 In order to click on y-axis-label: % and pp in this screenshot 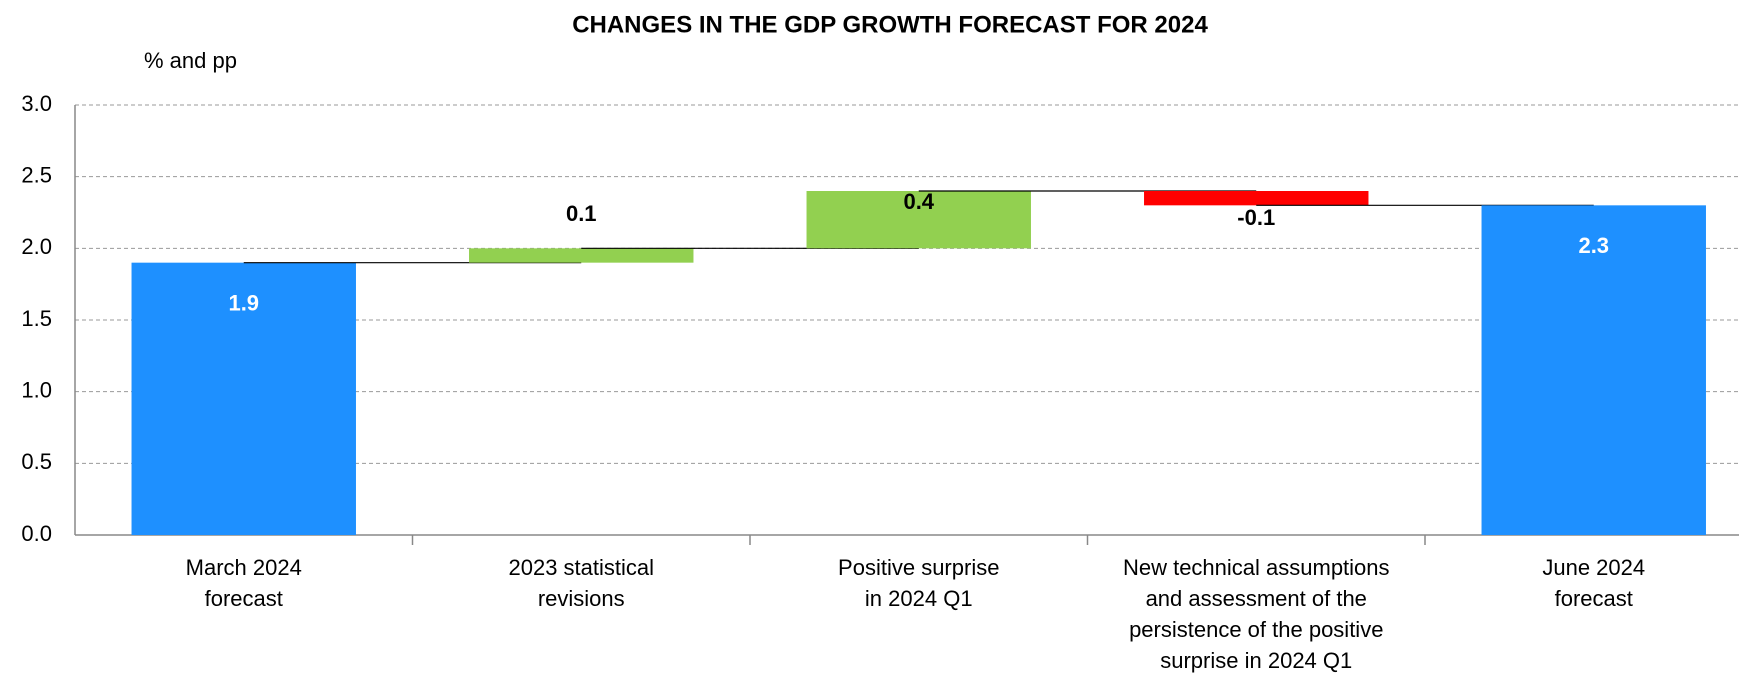, I will do `click(190, 60)`.